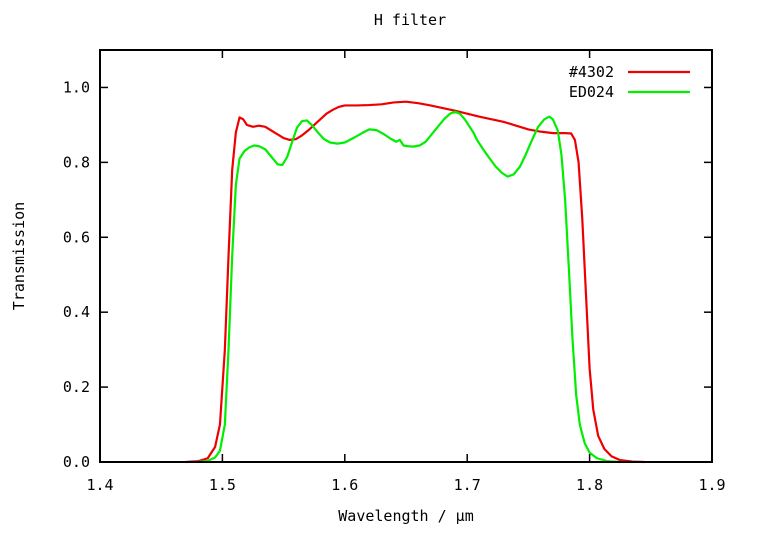  I want to click on y-tick-label: 1.0, so click(76, 87).